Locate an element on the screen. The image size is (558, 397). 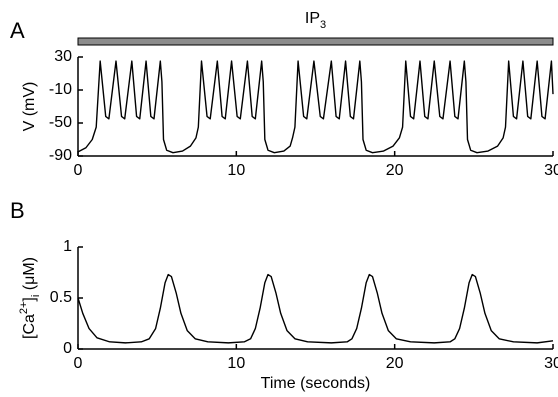
label-part: ] is located at coordinates (29, 299).